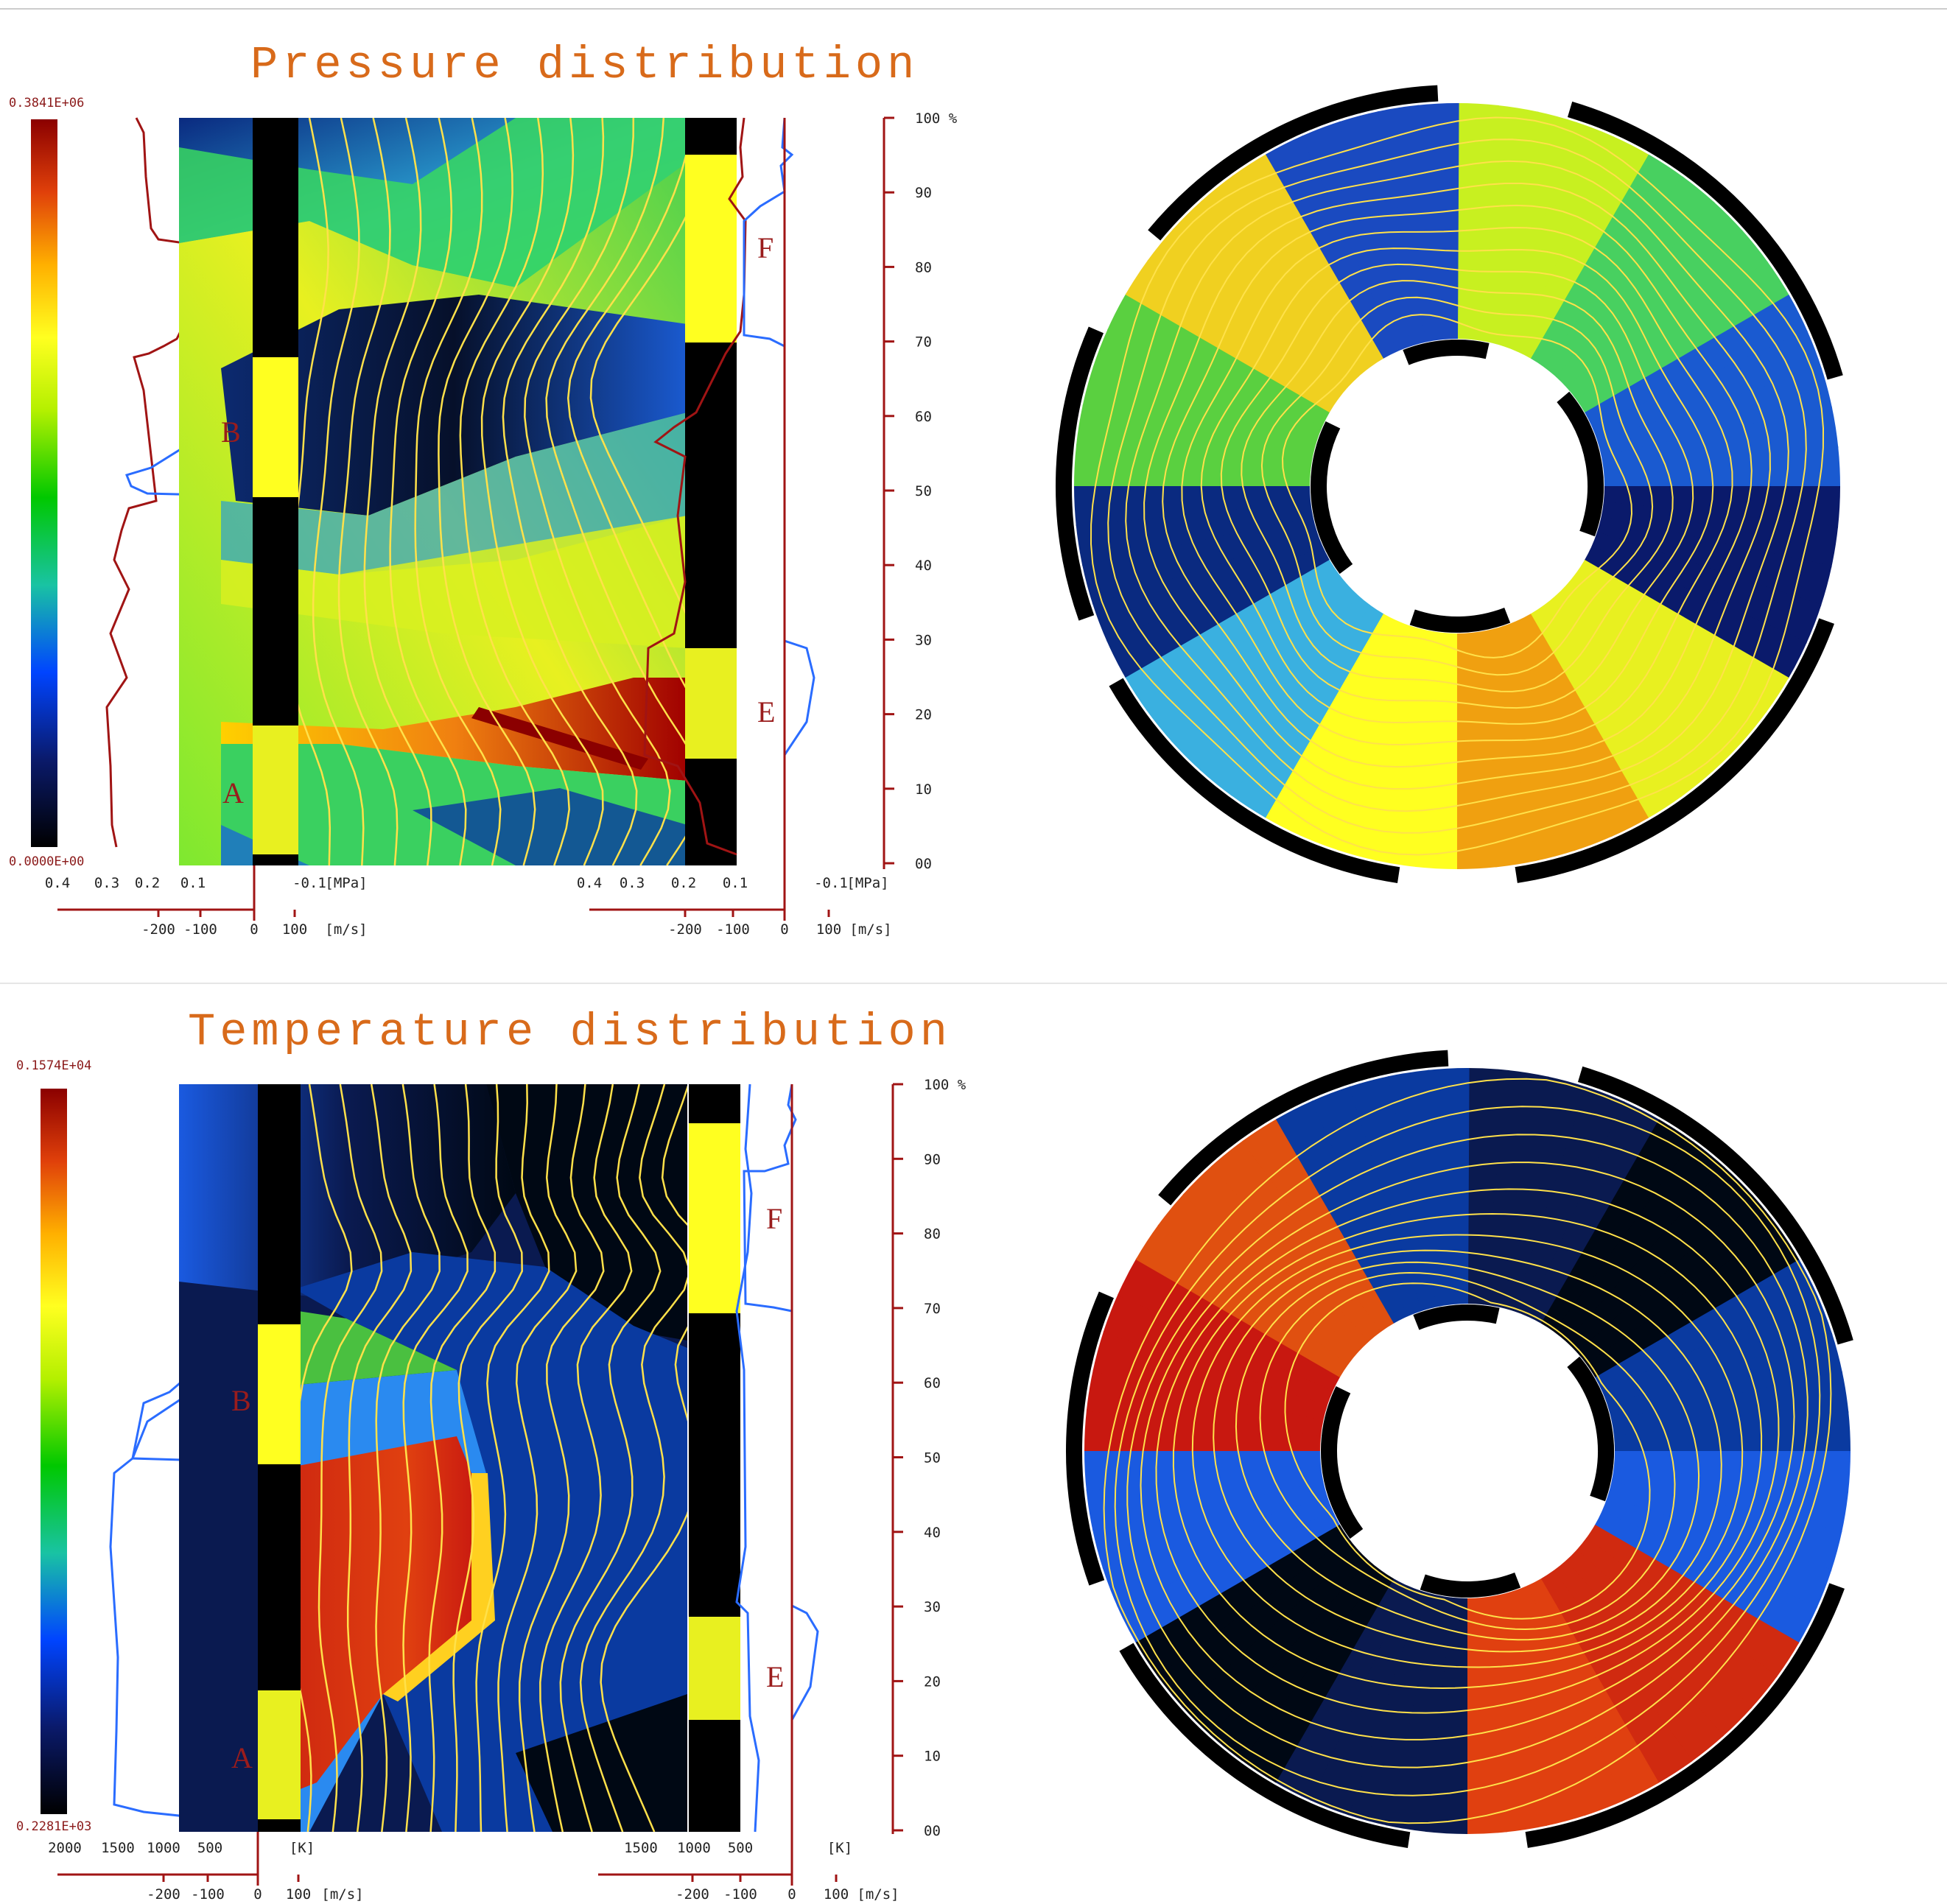 The width and height of the screenshot is (1947, 1904). I want to click on scalar-tick-label: -0.1, so click(831, 883).